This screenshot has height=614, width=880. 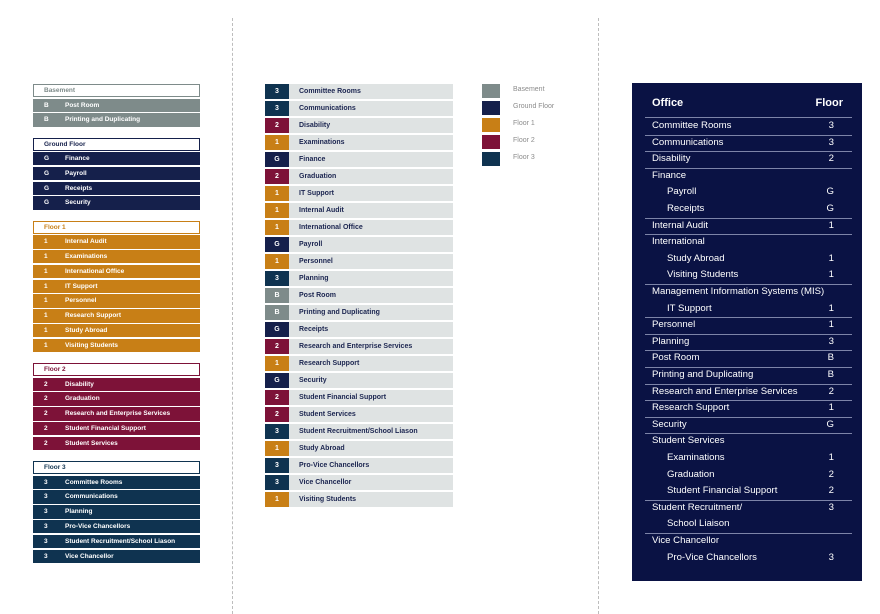 I want to click on table-row: Security G, so click(x=743, y=425).